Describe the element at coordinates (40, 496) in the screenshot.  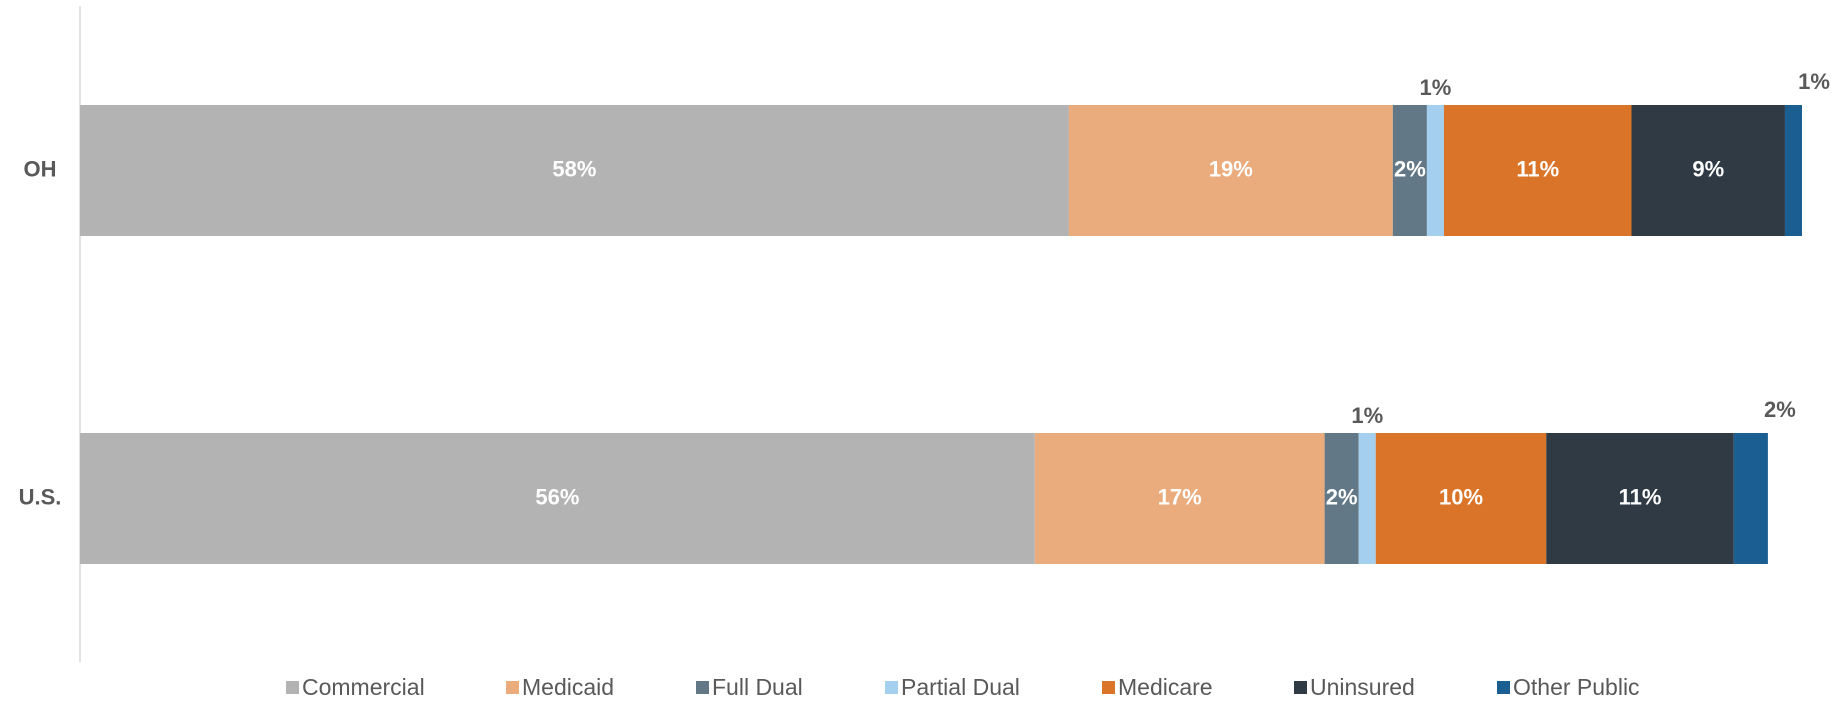
I see `category-label: U.S.` at that location.